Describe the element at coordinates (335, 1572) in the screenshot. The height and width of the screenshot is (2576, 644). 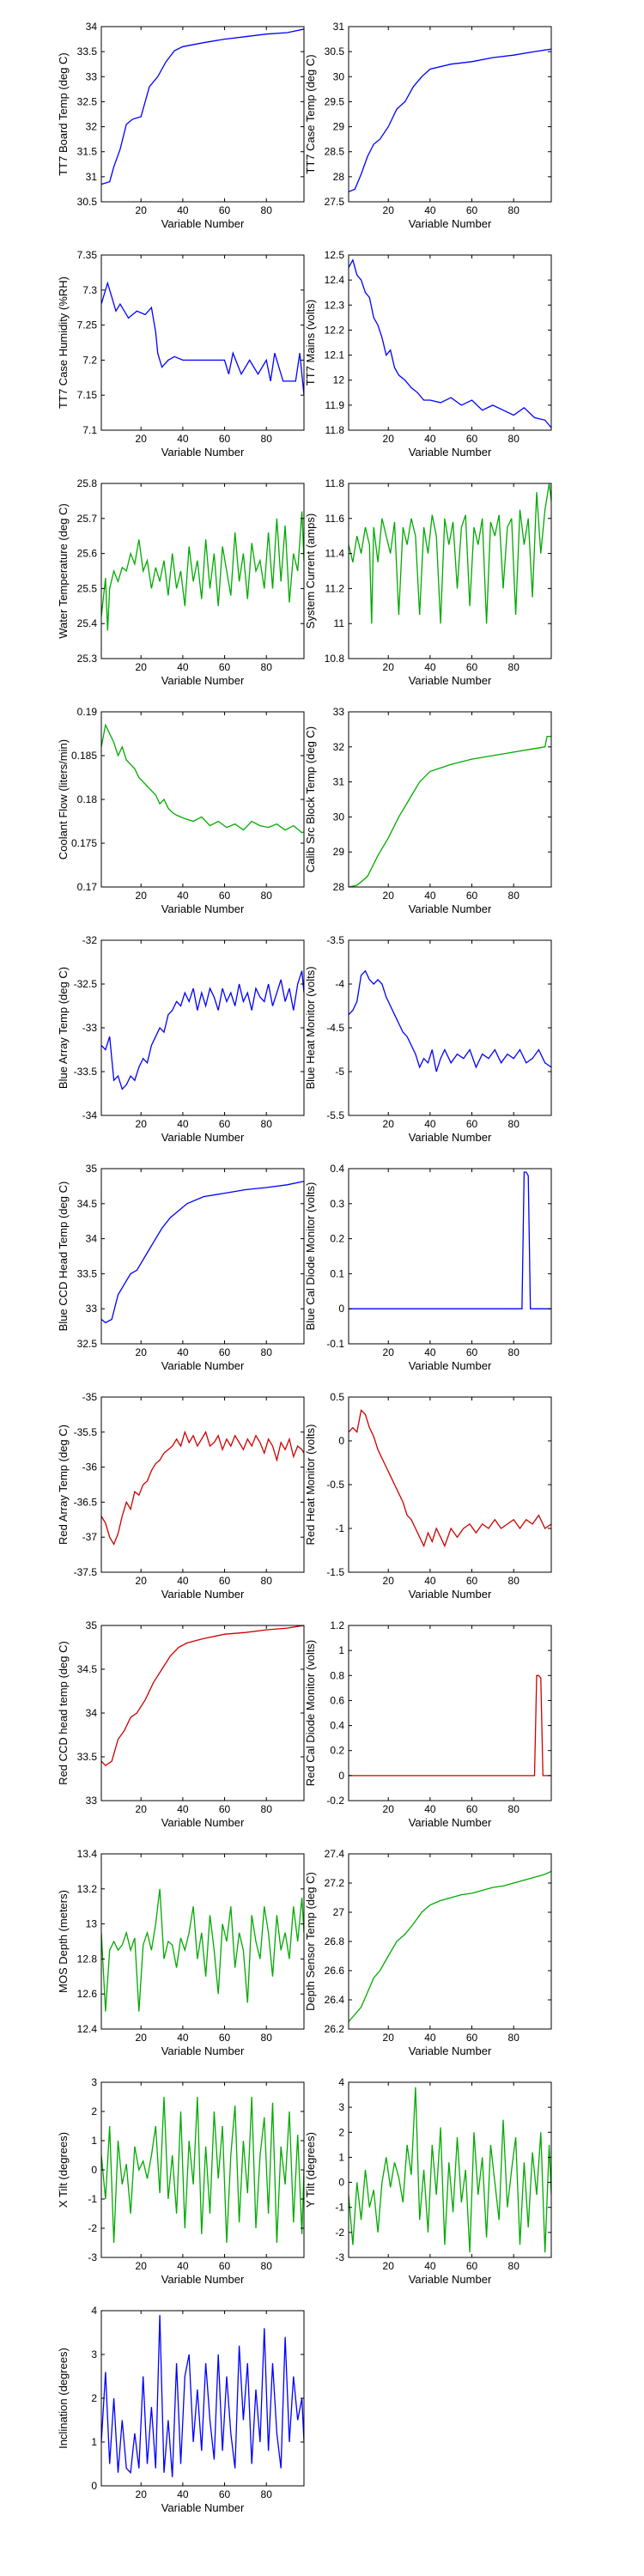
I see `y-tick-label: -1.5` at that location.